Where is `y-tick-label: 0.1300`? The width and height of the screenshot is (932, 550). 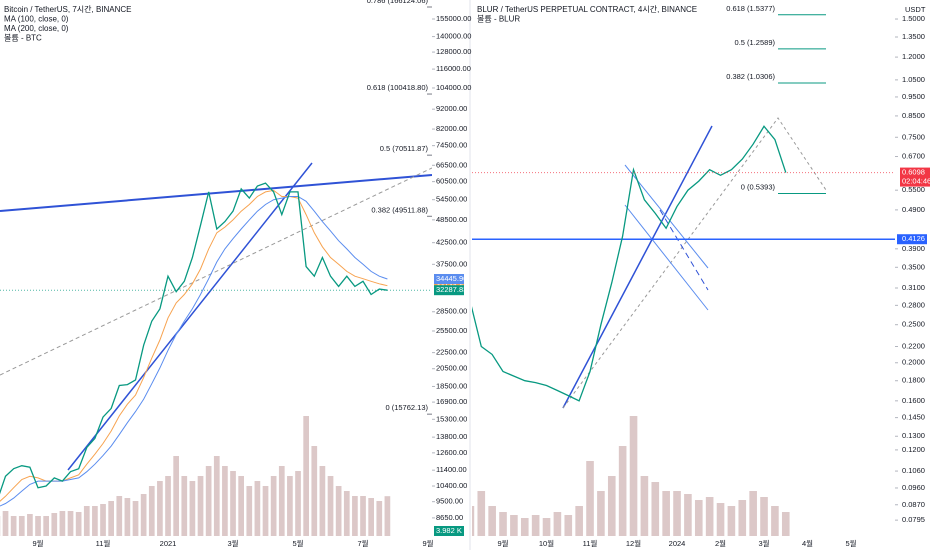
y-tick-label: 0.1300 is located at coordinates (913, 435).